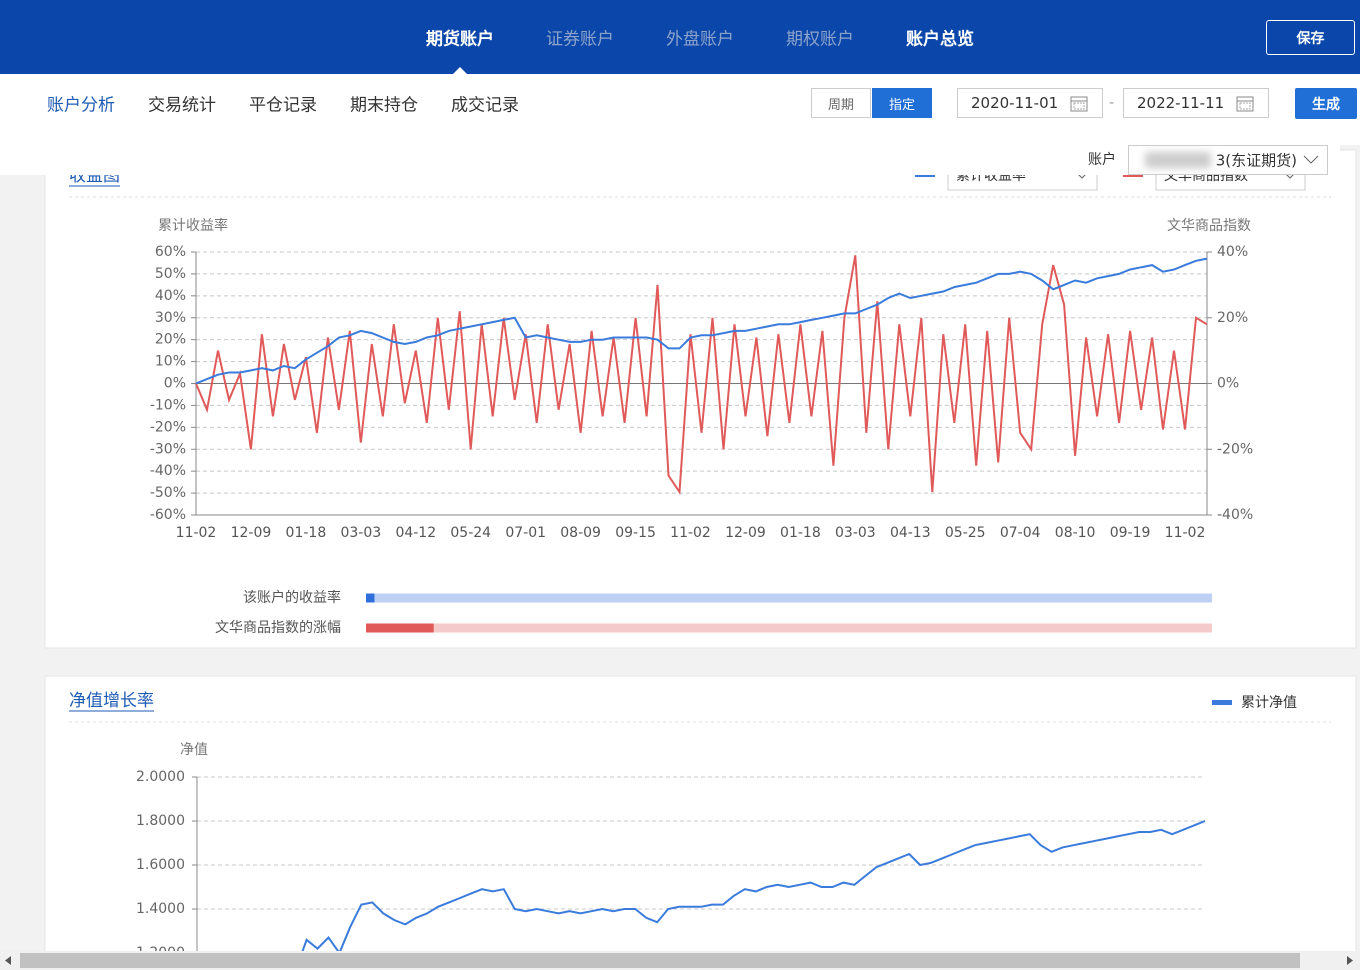 This screenshot has width=1360, height=970. Describe the element at coordinates (841, 103) in the screenshot. I see `mode-toggle: 周期` at that location.